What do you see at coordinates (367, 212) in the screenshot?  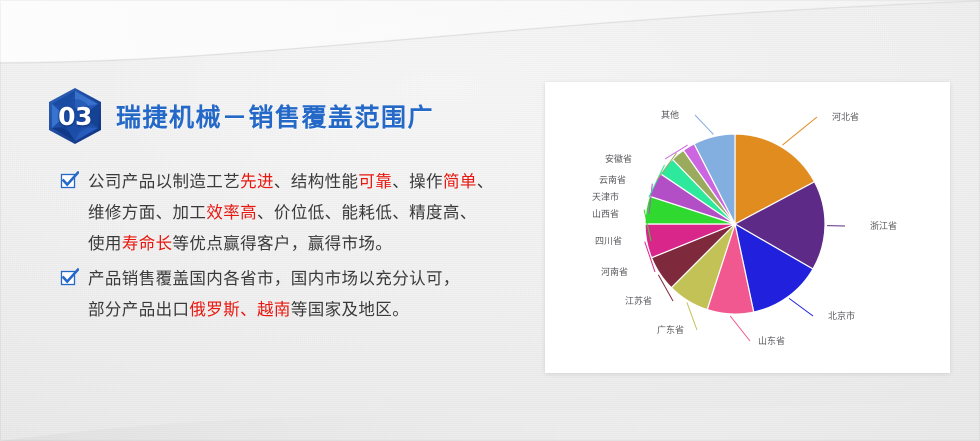 I see `plain-text: 、价位低、能耗低、精度高、` at bounding box center [367, 212].